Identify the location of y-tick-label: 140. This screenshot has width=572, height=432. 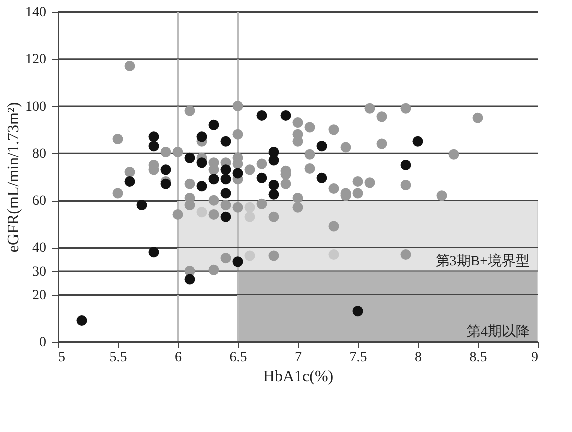
(36, 13).